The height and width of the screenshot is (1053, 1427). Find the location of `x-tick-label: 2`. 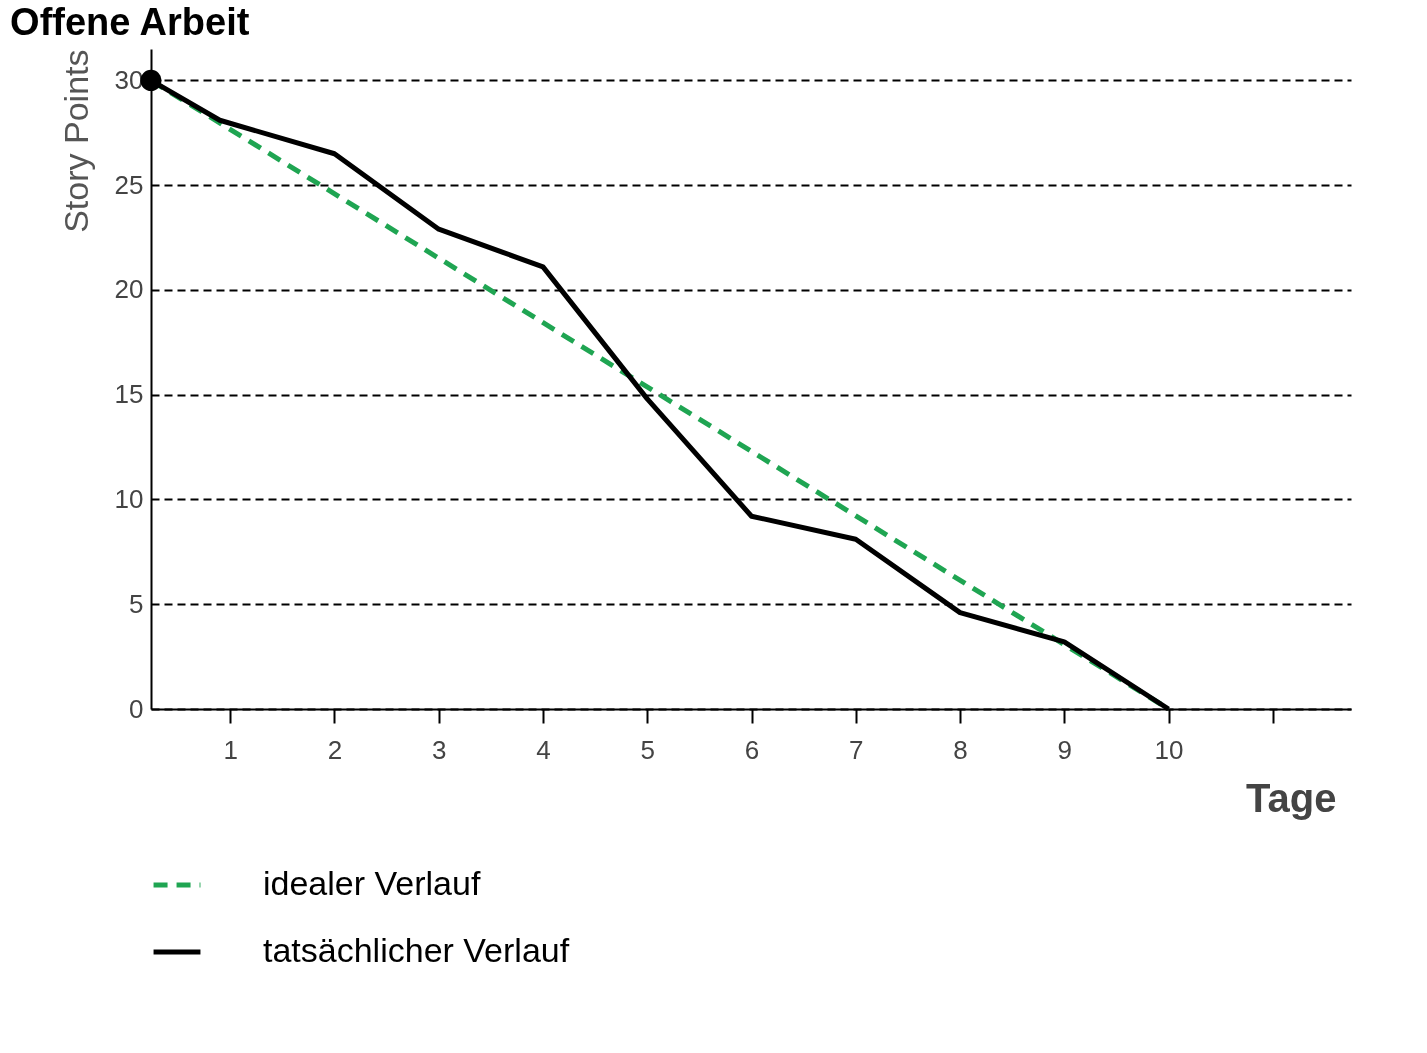

x-tick-label: 2 is located at coordinates (335, 749).